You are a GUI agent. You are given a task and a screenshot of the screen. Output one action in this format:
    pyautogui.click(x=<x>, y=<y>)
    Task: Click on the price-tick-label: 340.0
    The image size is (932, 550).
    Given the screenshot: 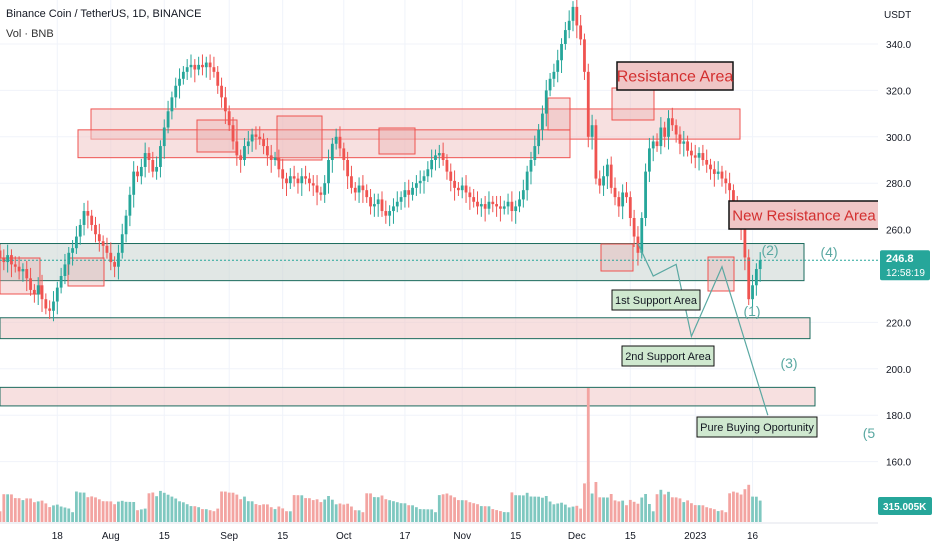 What is the action you would take?
    pyautogui.click(x=898, y=45)
    